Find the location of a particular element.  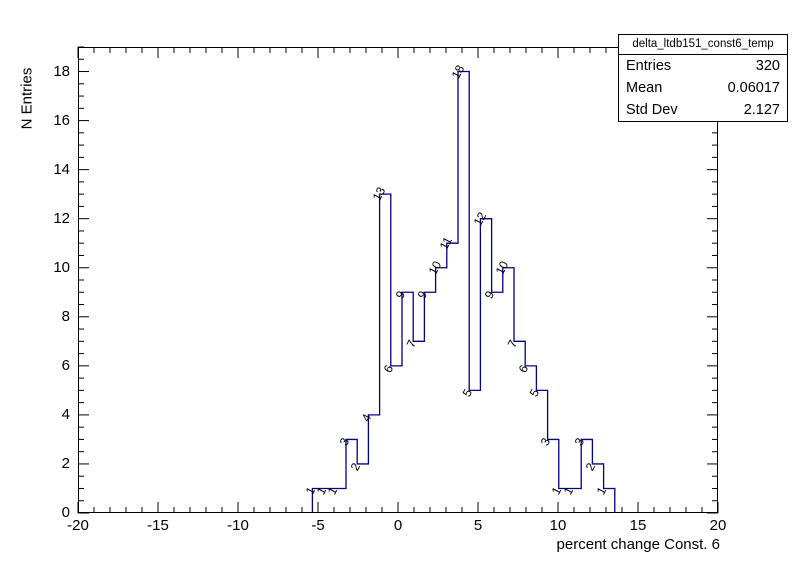

x-tick-label: -15 is located at coordinates (158, 525).